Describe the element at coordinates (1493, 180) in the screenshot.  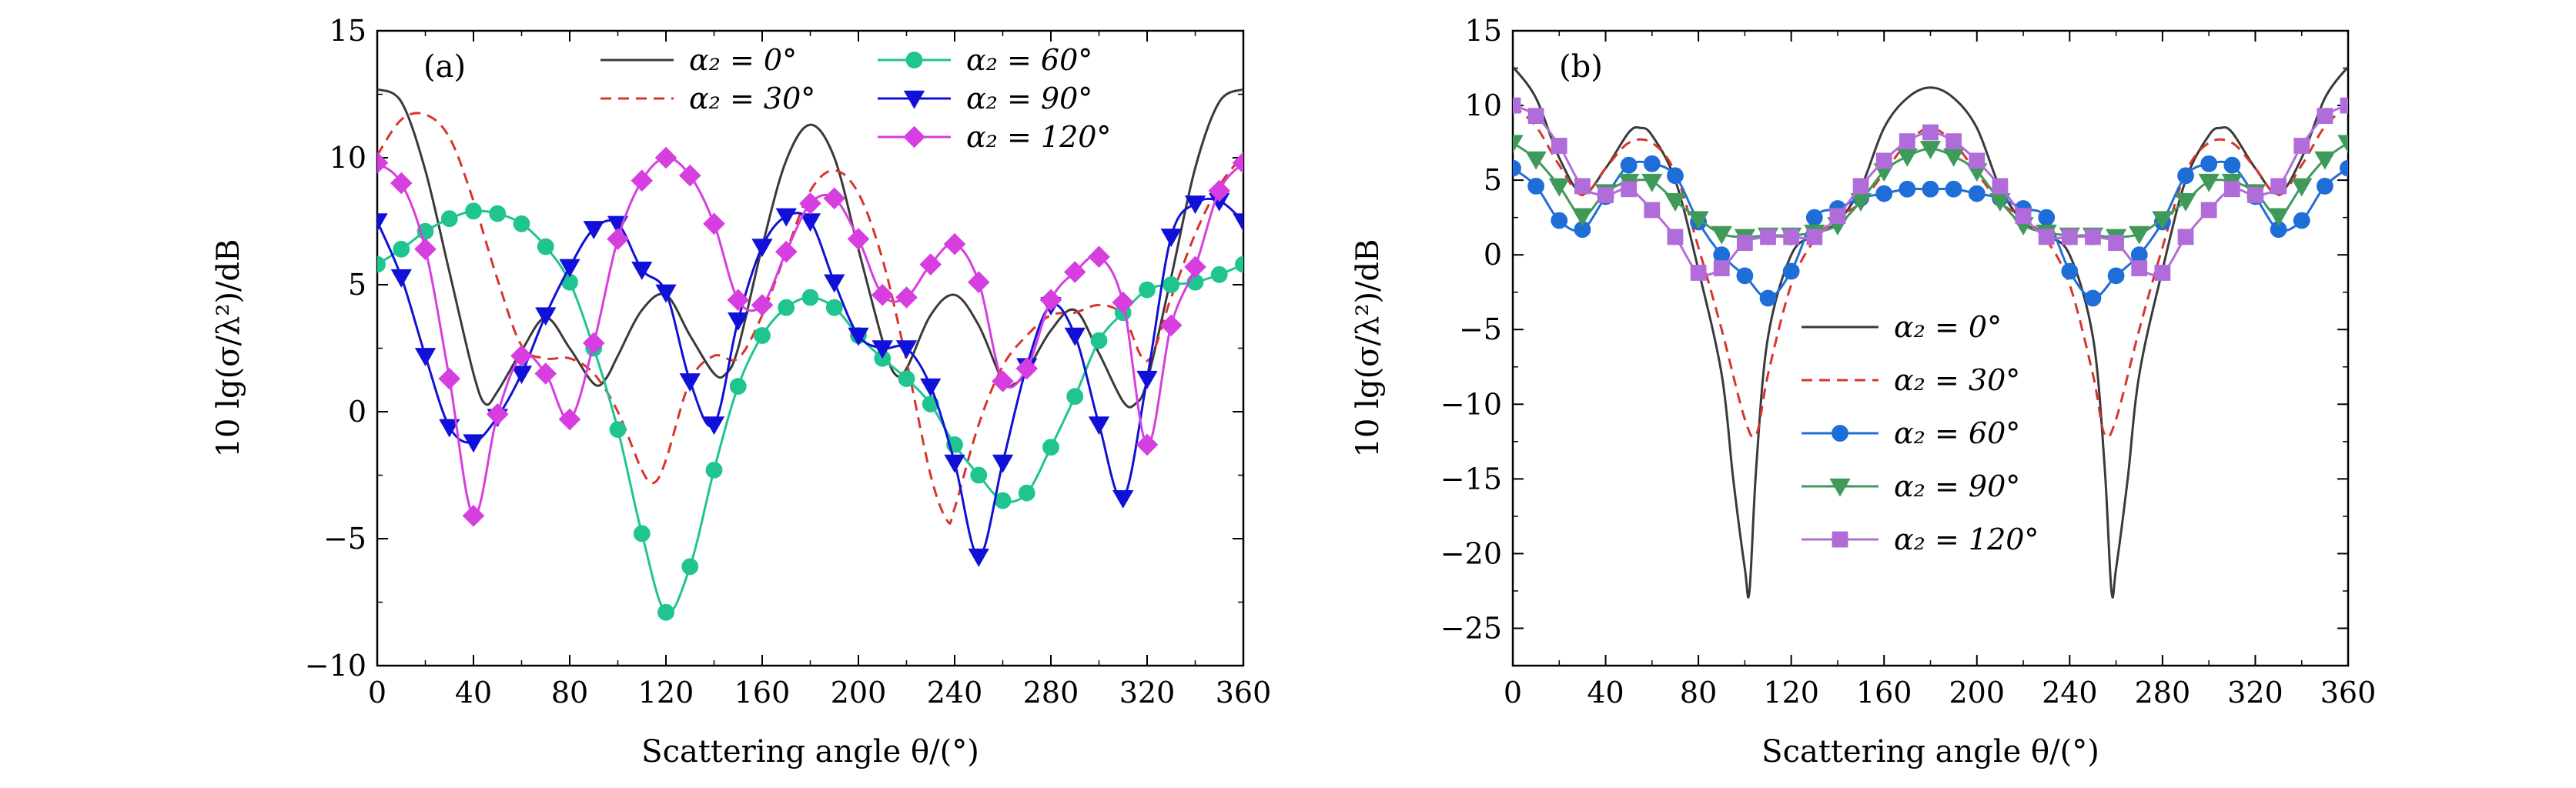
I see `y-tick-label: 5` at that location.